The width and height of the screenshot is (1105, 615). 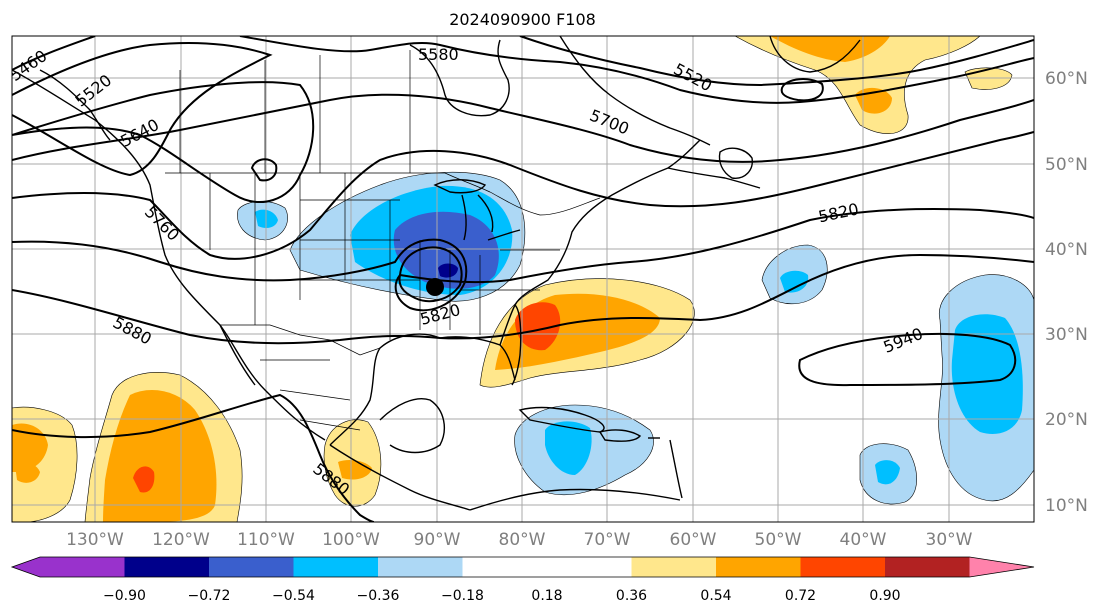 What do you see at coordinates (884, 596) in the screenshot?
I see `colorbar-tick-label: 0.90` at bounding box center [884, 596].